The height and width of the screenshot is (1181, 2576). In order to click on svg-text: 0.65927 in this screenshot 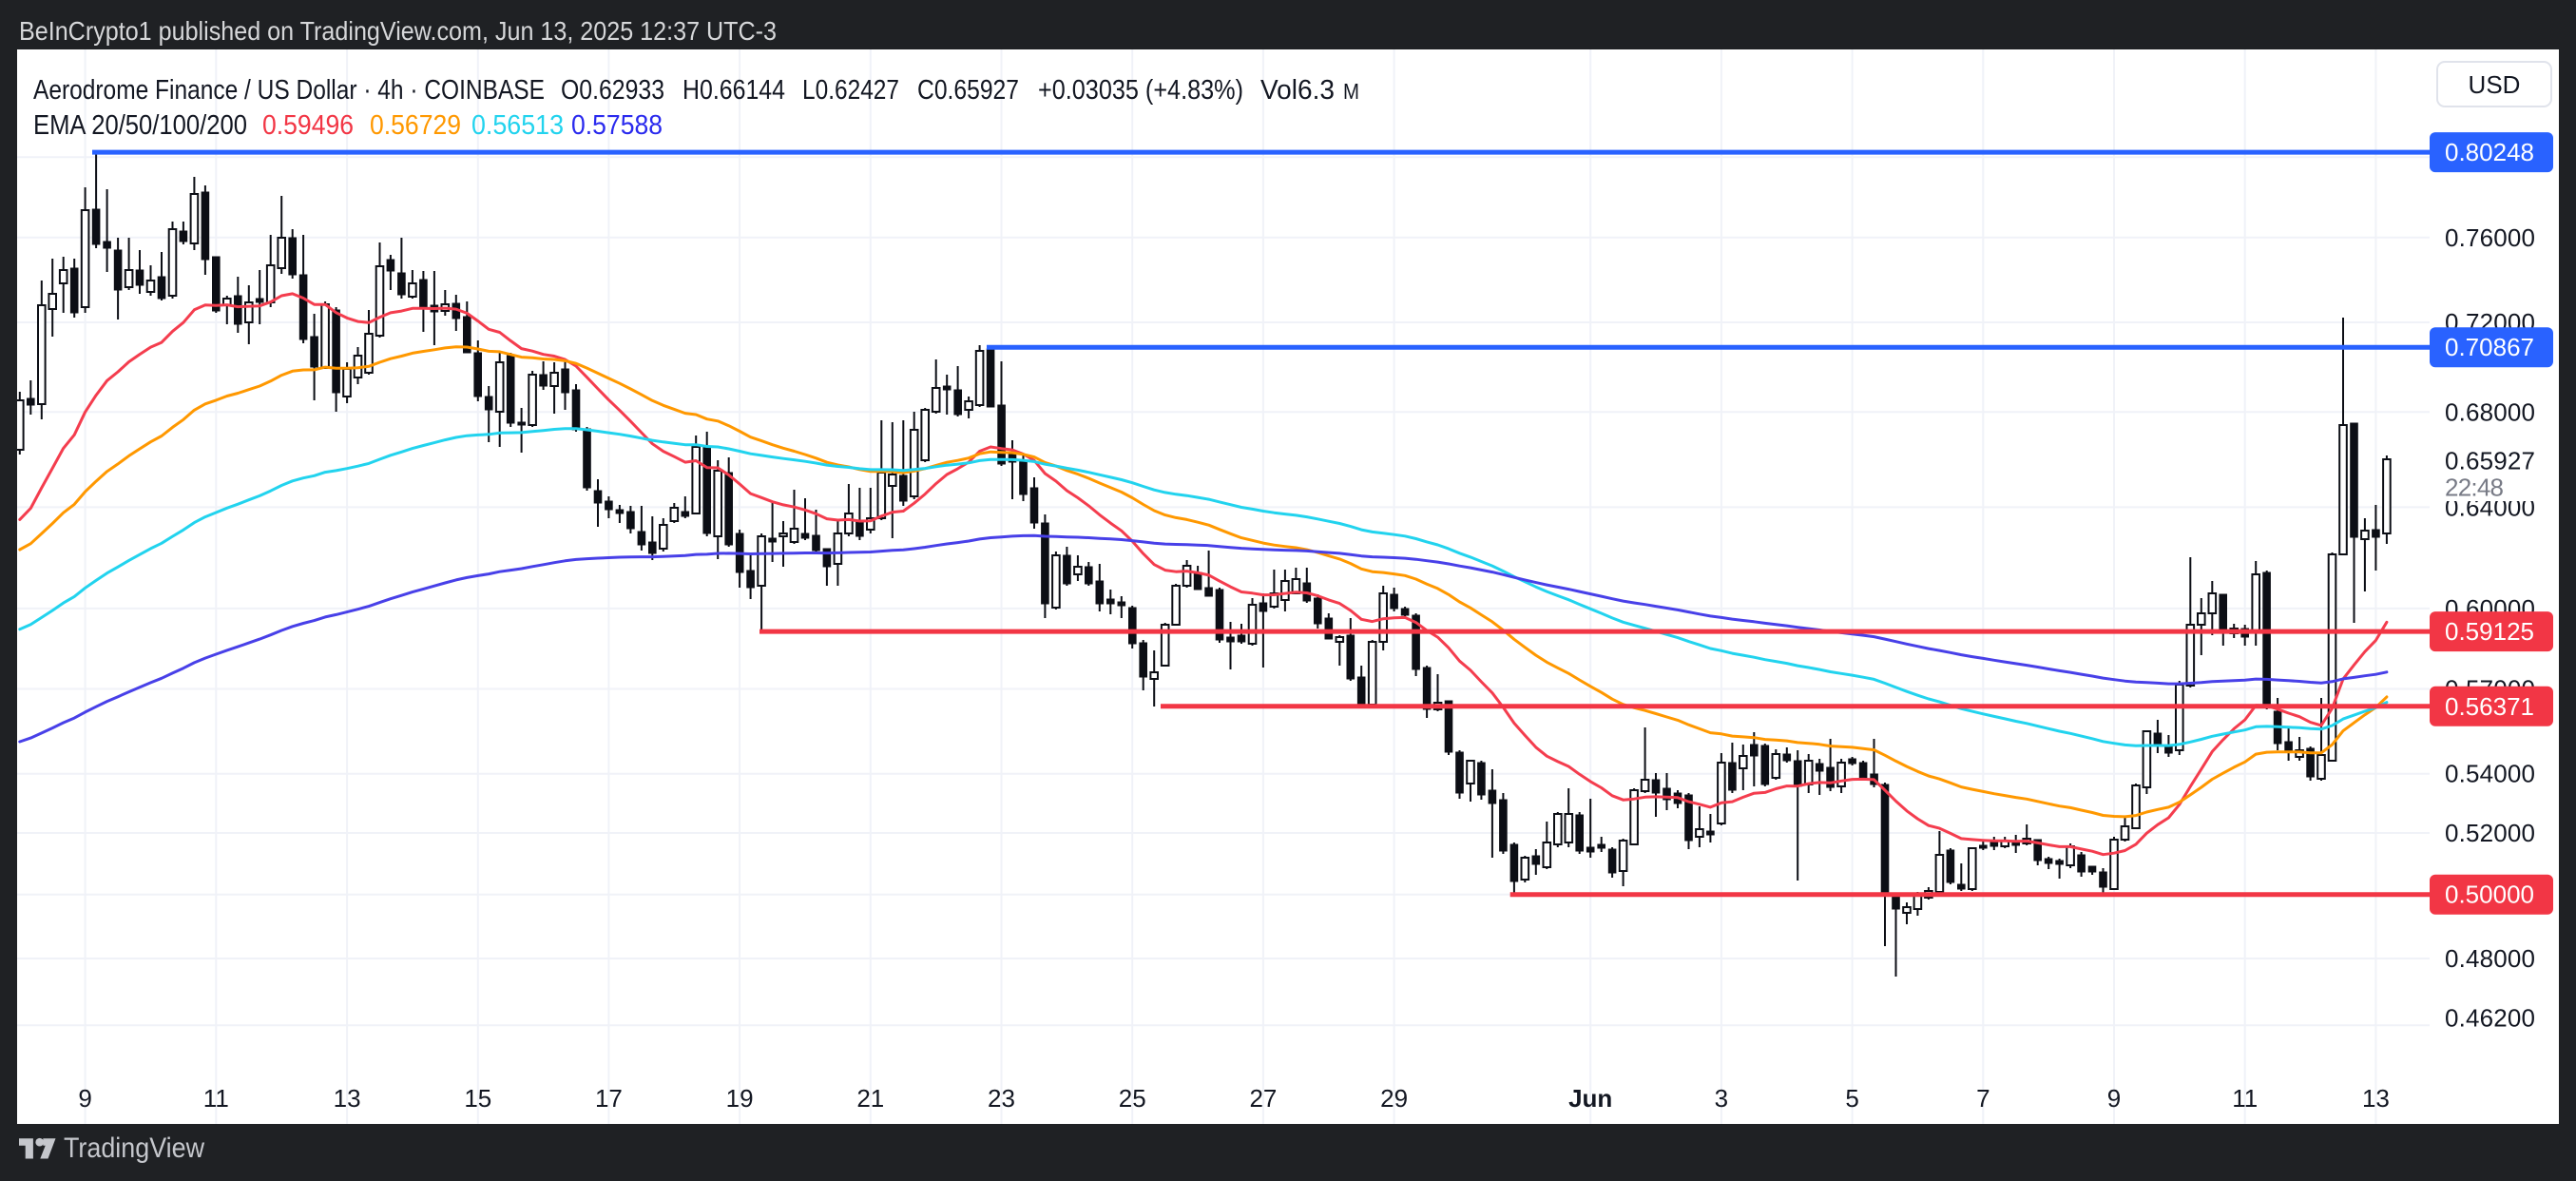, I will do `click(2490, 460)`.